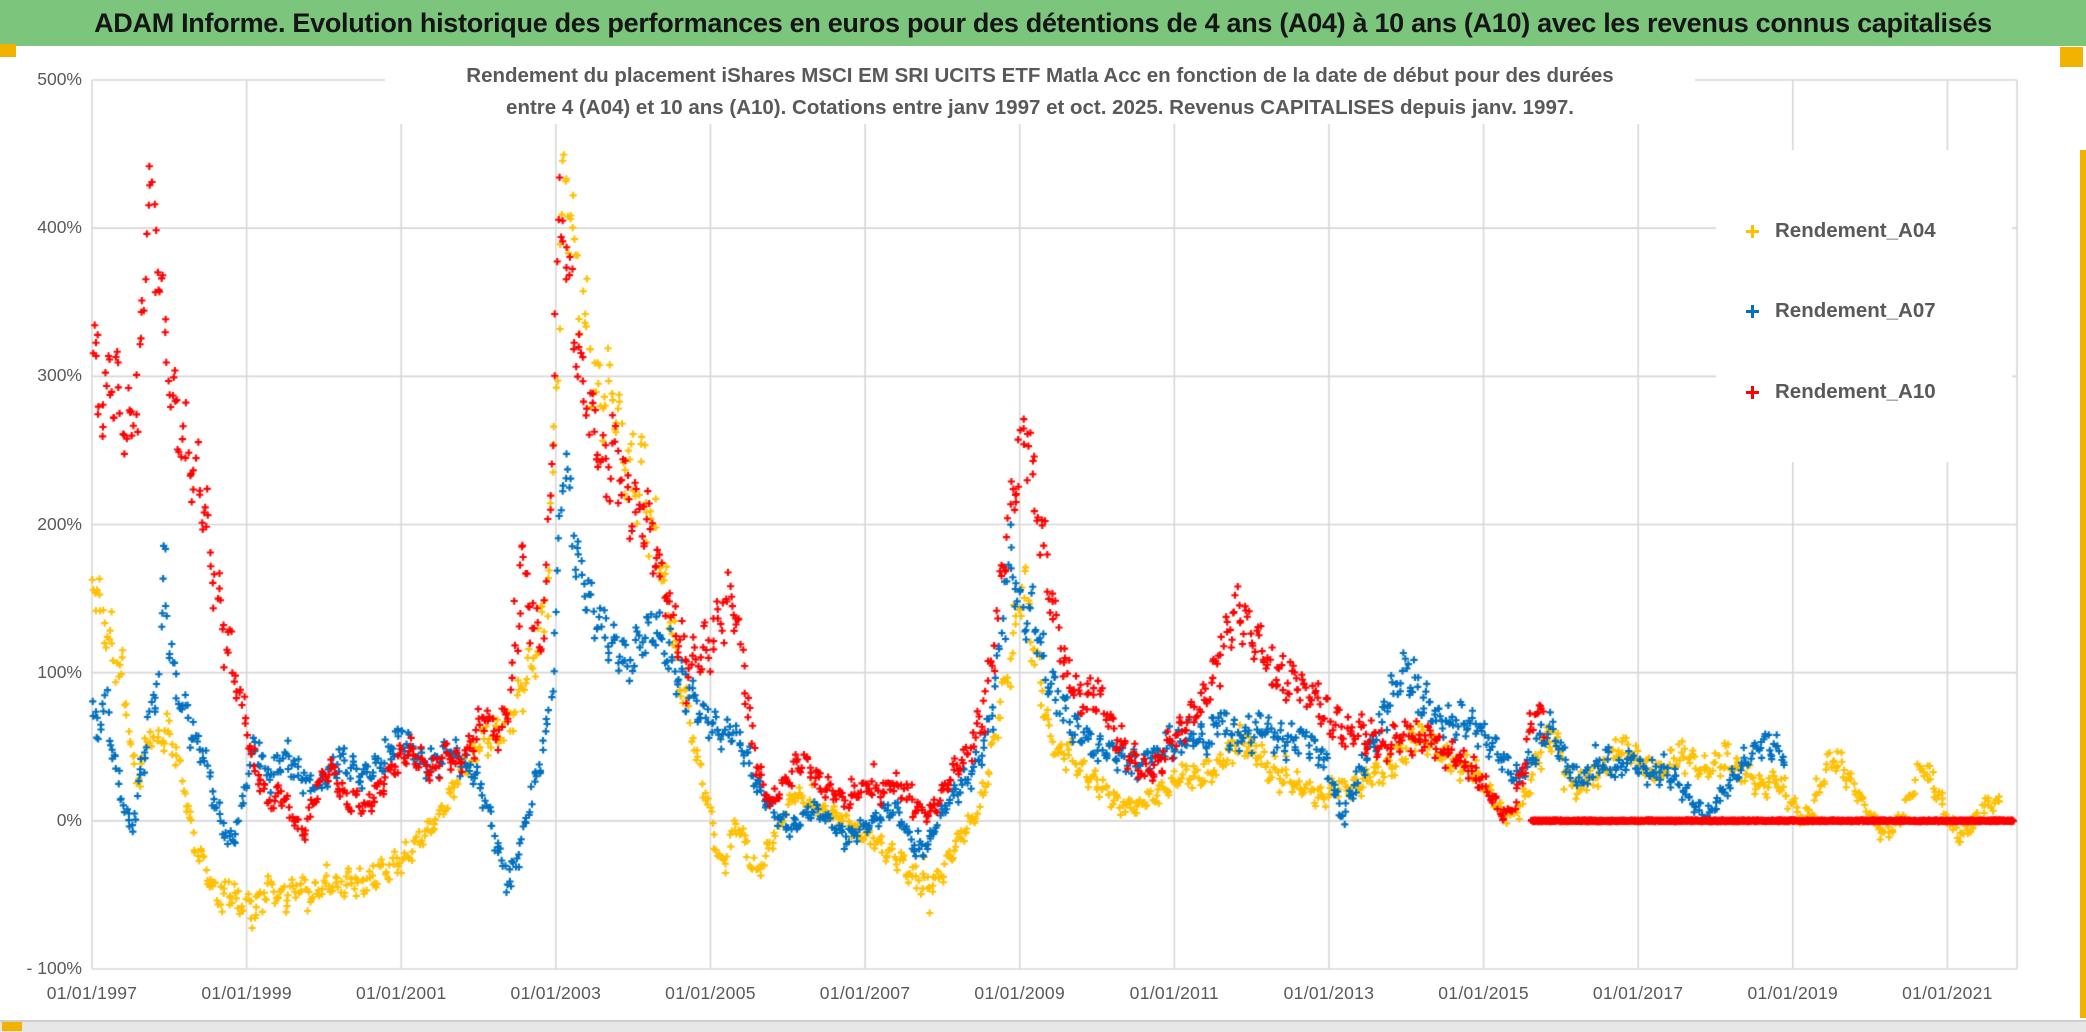 The width and height of the screenshot is (2086, 1032). Describe the element at coordinates (1752, 392) in the screenshot. I see `plus-marker-a10-icon` at that location.